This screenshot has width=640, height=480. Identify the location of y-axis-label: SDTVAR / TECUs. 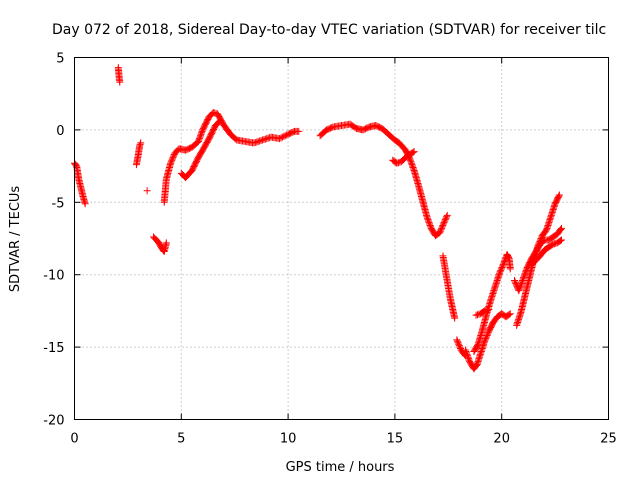
(15, 239).